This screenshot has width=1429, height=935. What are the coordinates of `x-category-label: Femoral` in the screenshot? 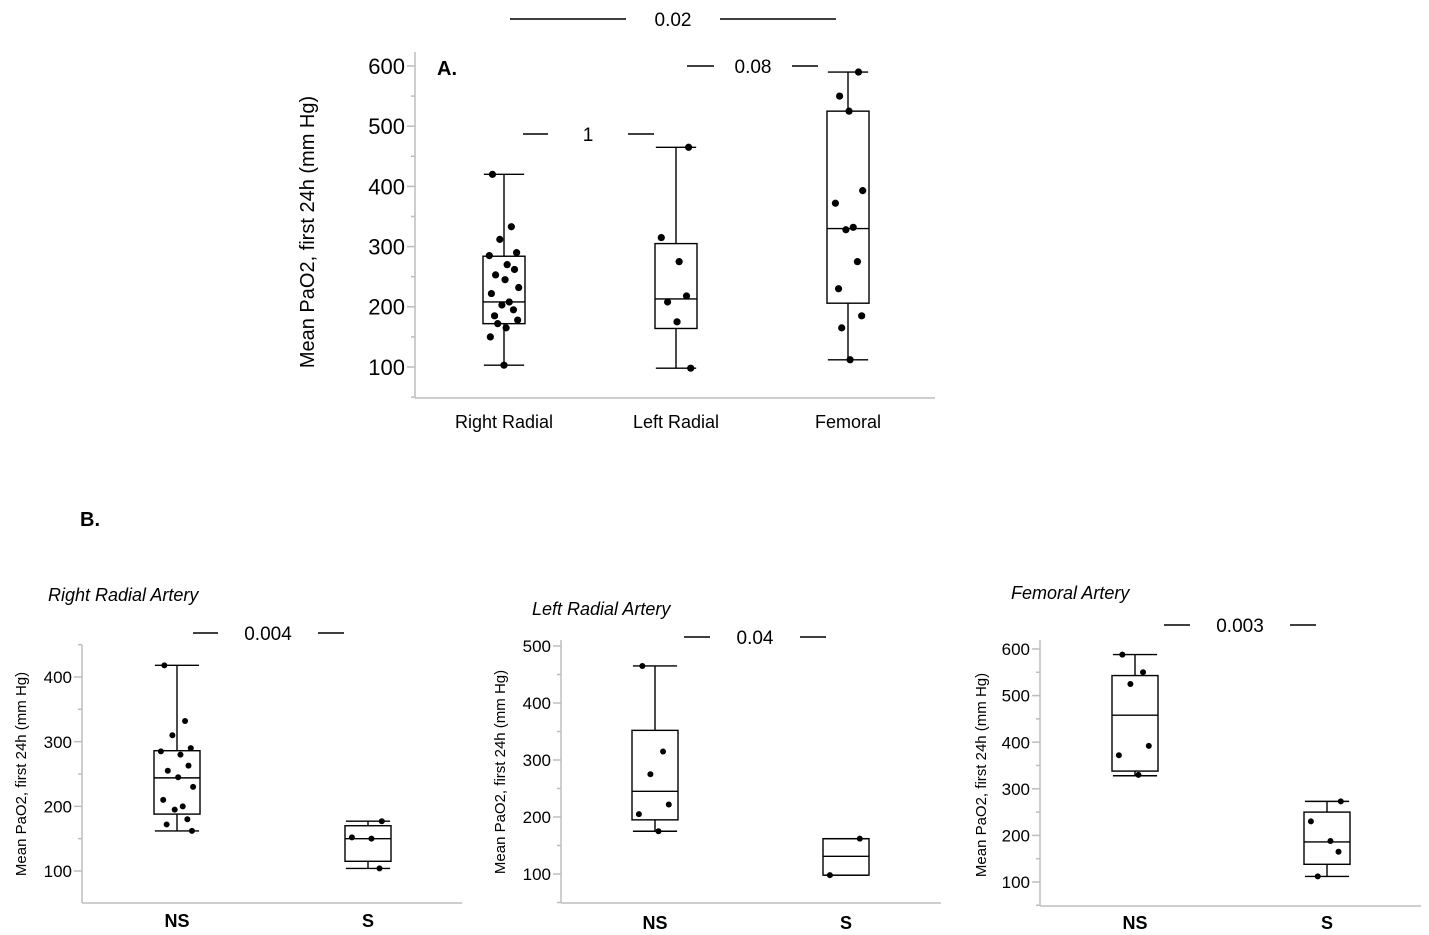 It's located at (848, 422).